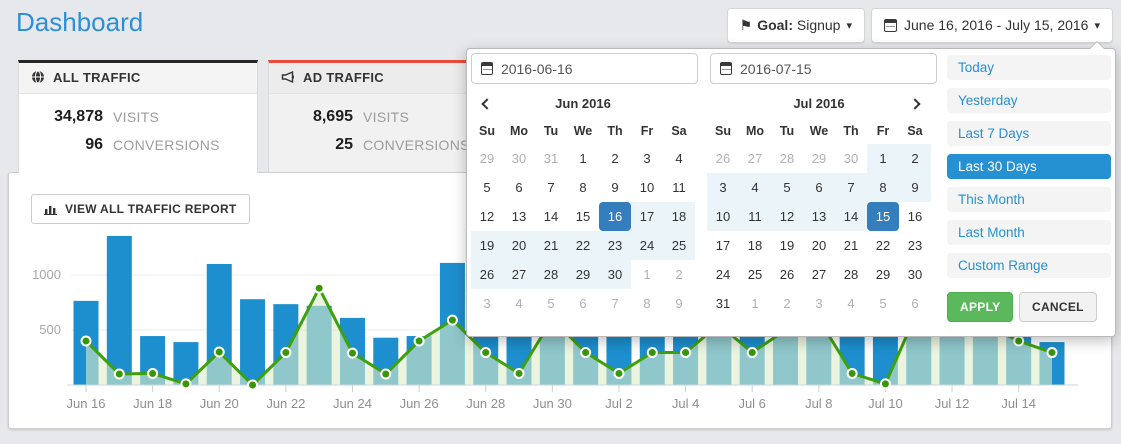 The width and height of the screenshot is (1121, 444). I want to click on range-option-last-30-days: Last 30 Days, so click(1029, 166).